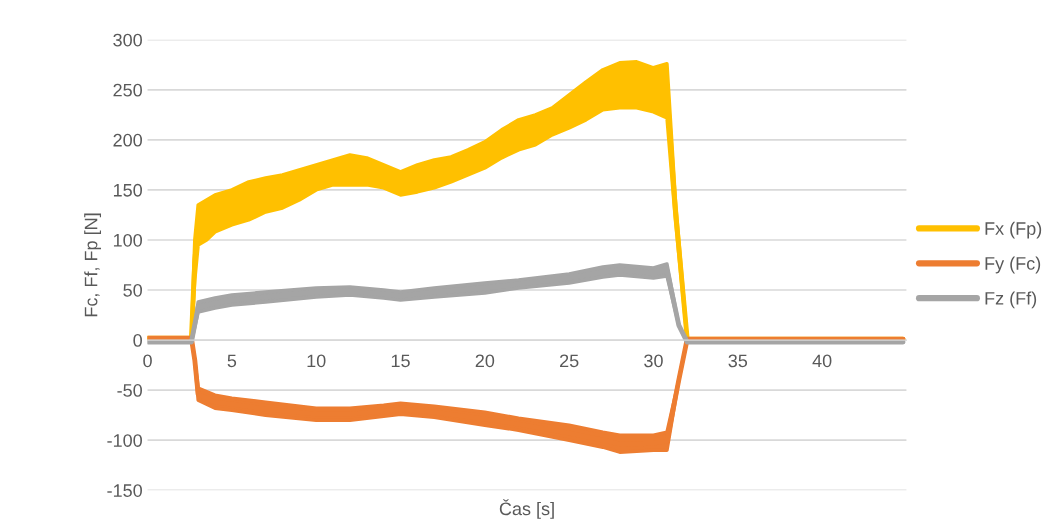 The width and height of the screenshot is (1054, 530). Describe the element at coordinates (485, 361) in the screenshot. I see `x-tick-label: 20` at that location.